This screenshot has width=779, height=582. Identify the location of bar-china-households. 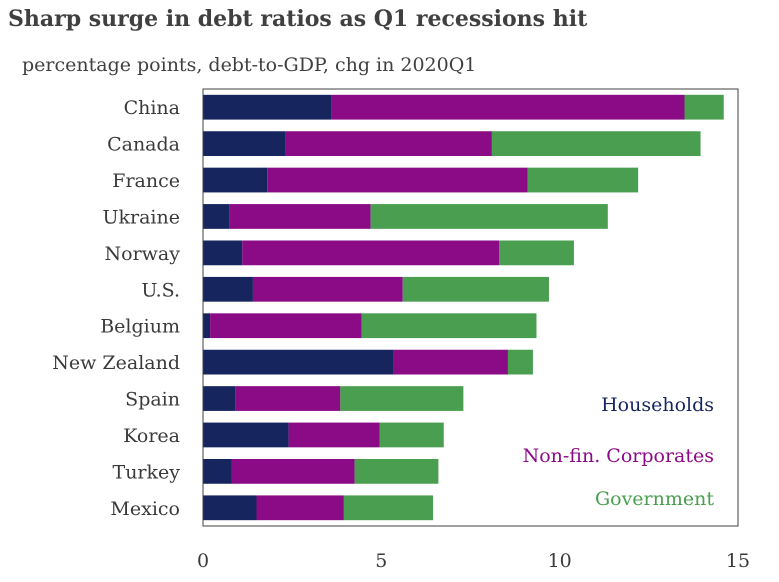
(267, 107).